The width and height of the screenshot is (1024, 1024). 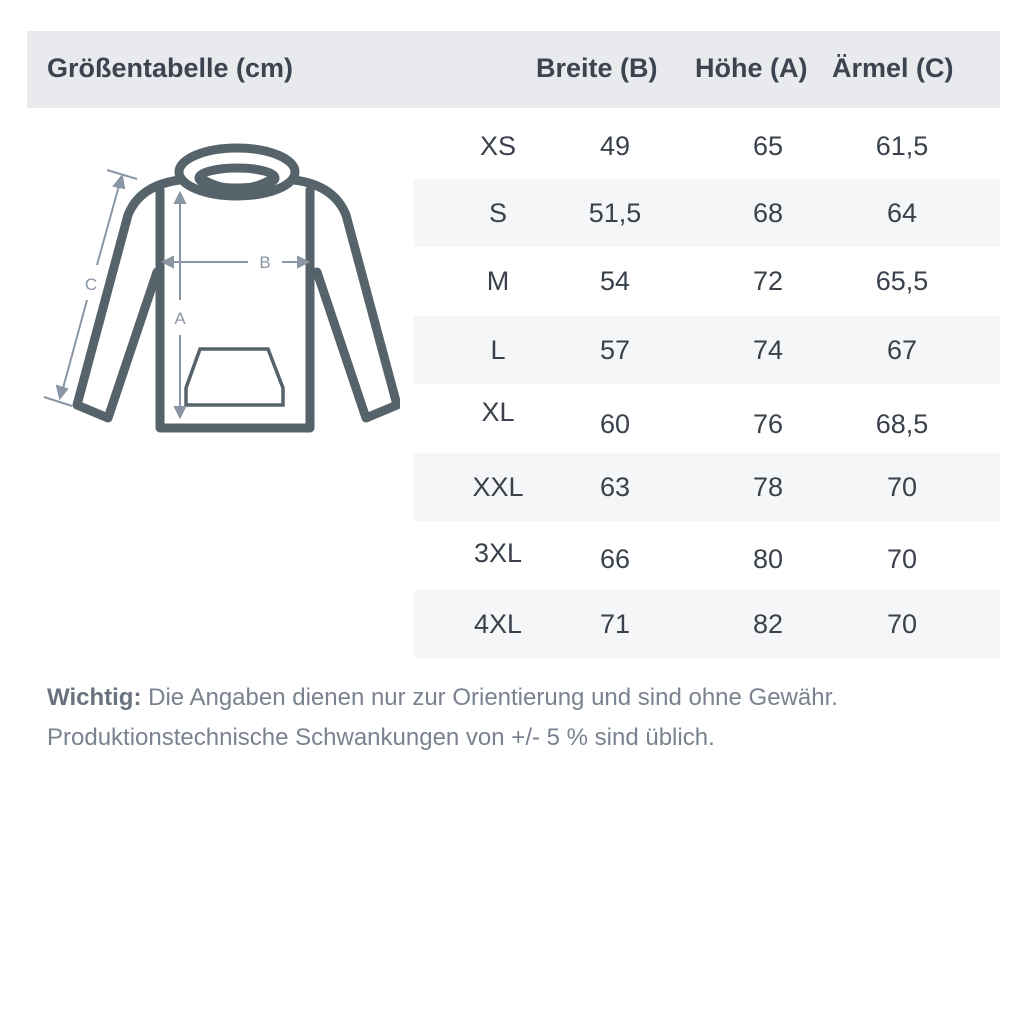 I want to click on arrow-b-head-left, so click(x=167, y=262).